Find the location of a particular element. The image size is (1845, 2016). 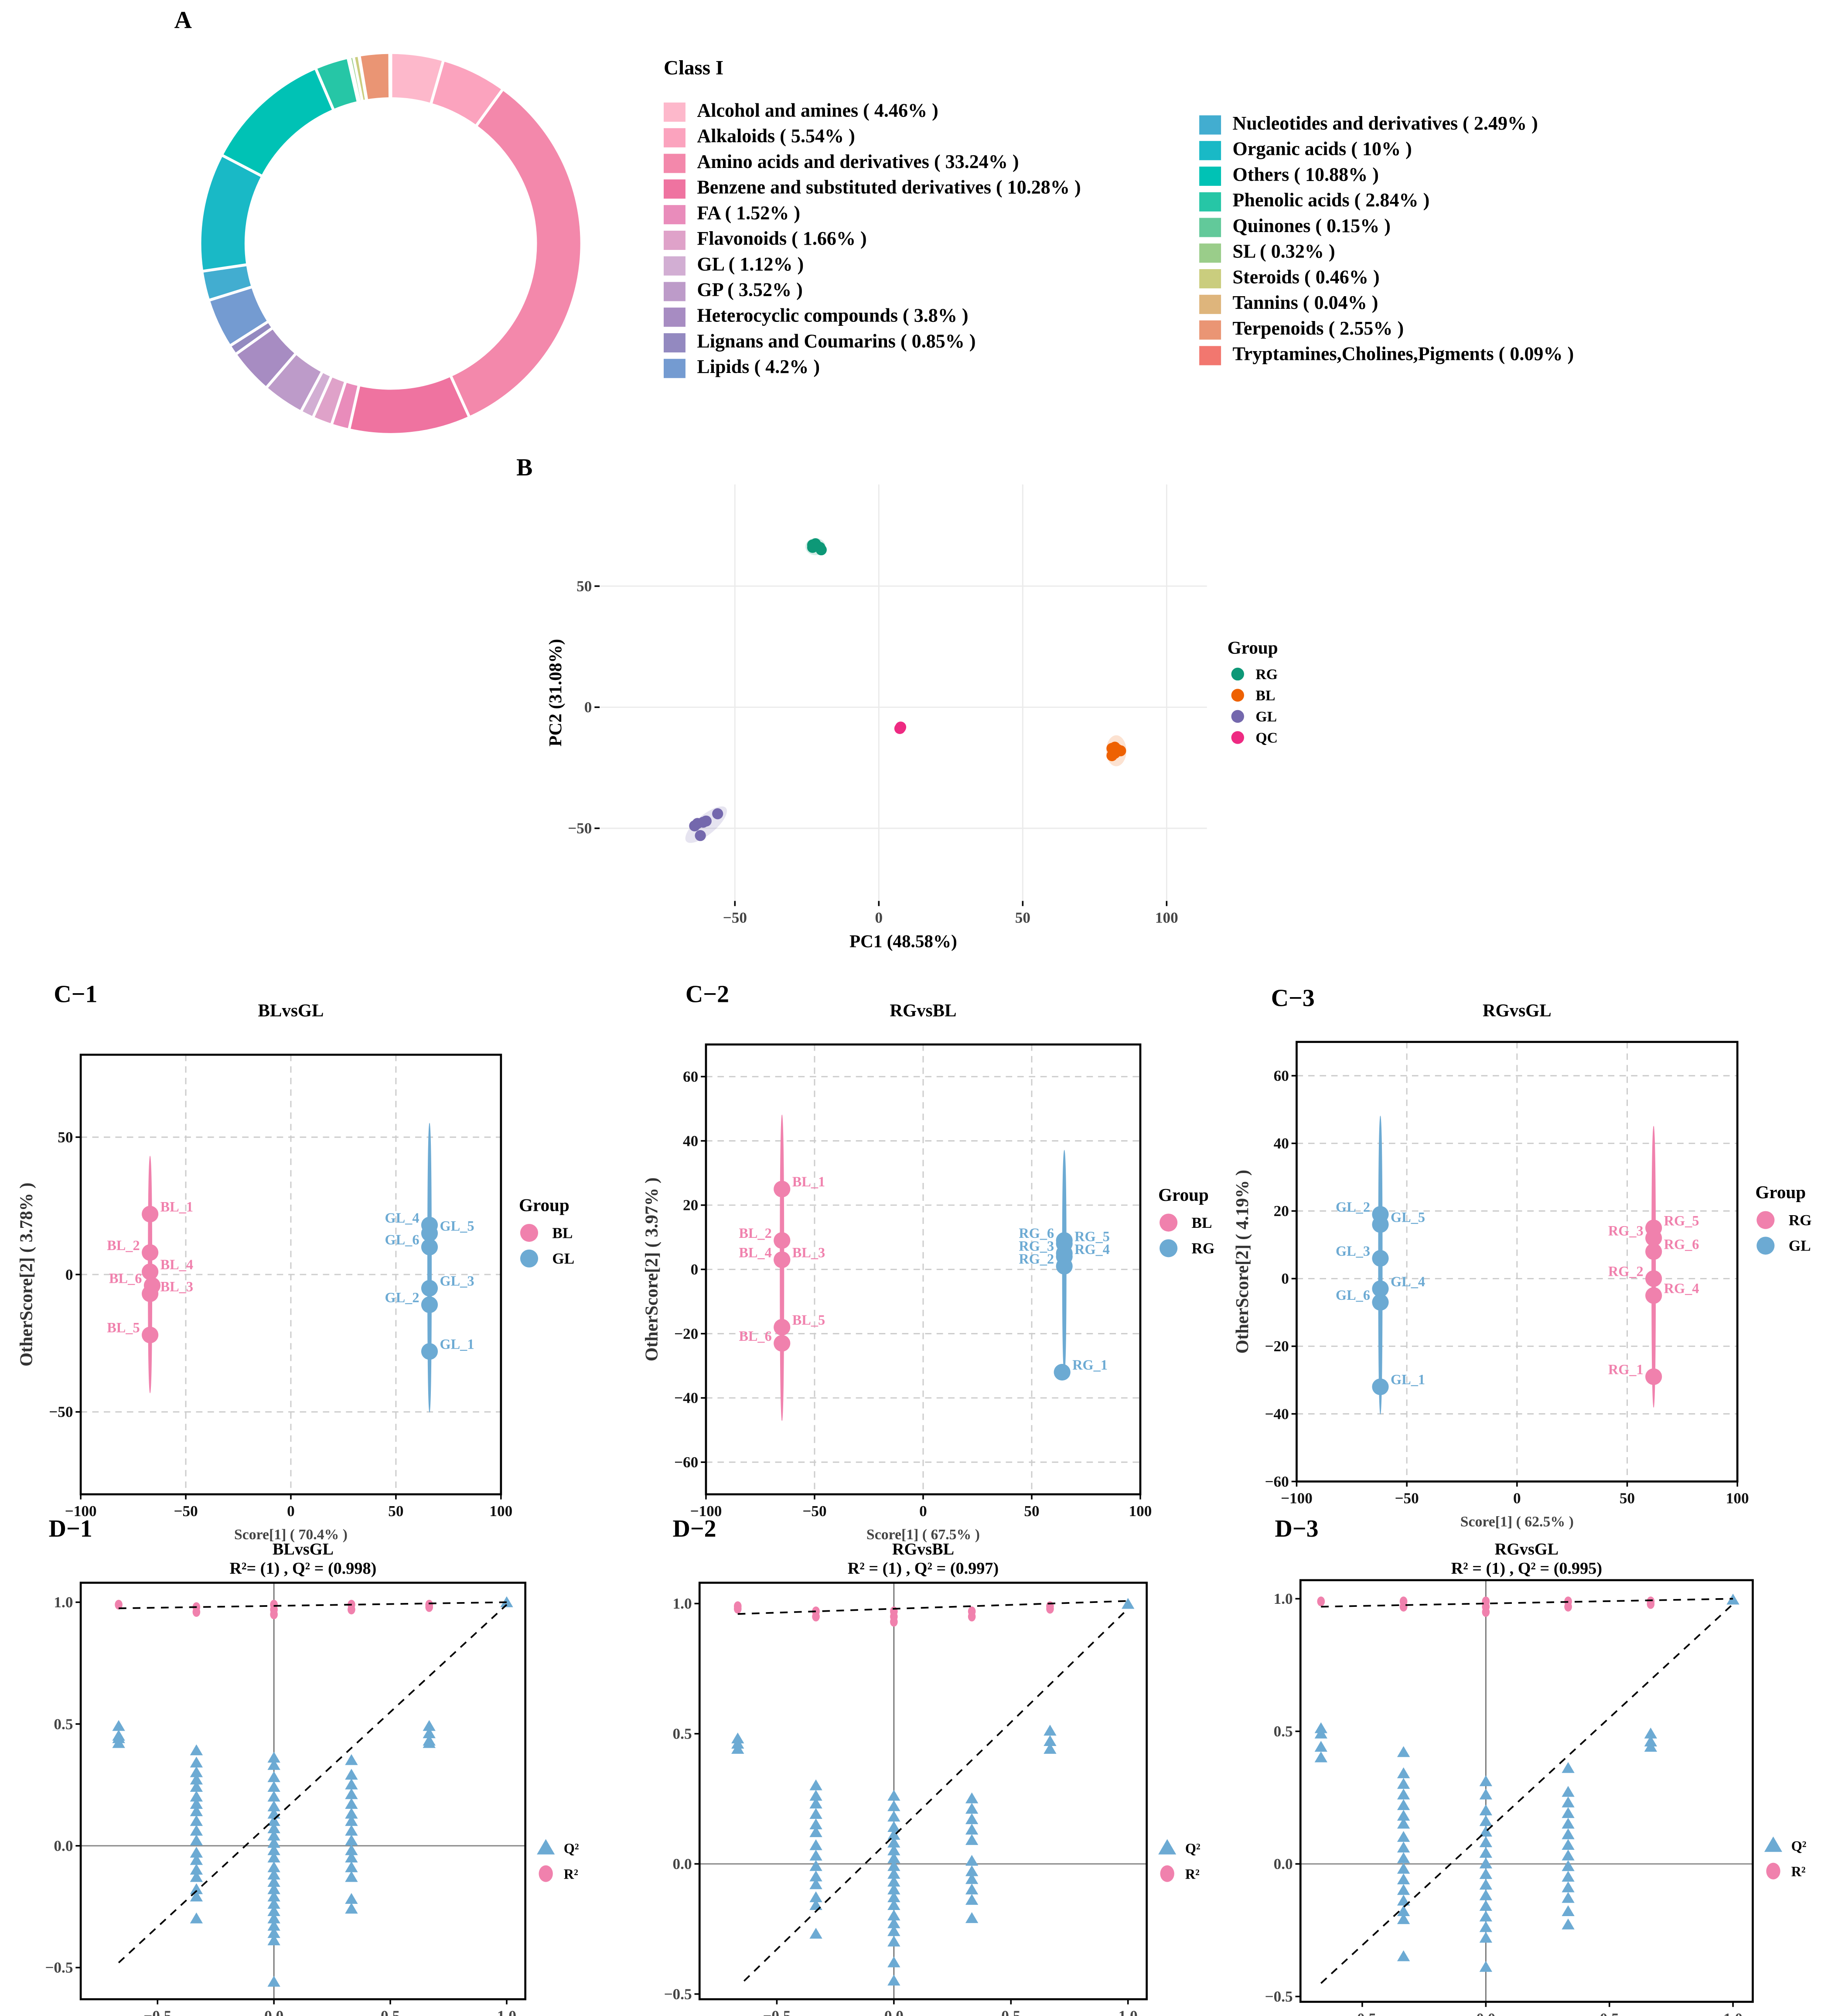

legend-label-gl: GL is located at coordinates (1266, 717).